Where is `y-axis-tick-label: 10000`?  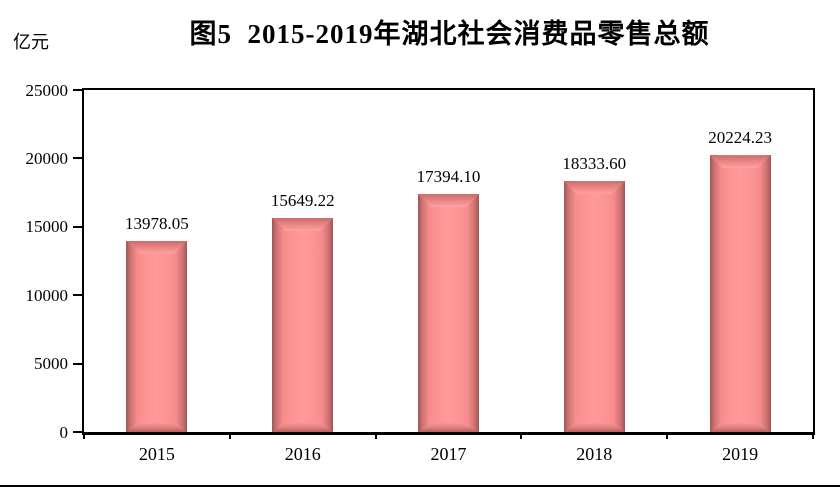 y-axis-tick-label: 10000 is located at coordinates (47, 295).